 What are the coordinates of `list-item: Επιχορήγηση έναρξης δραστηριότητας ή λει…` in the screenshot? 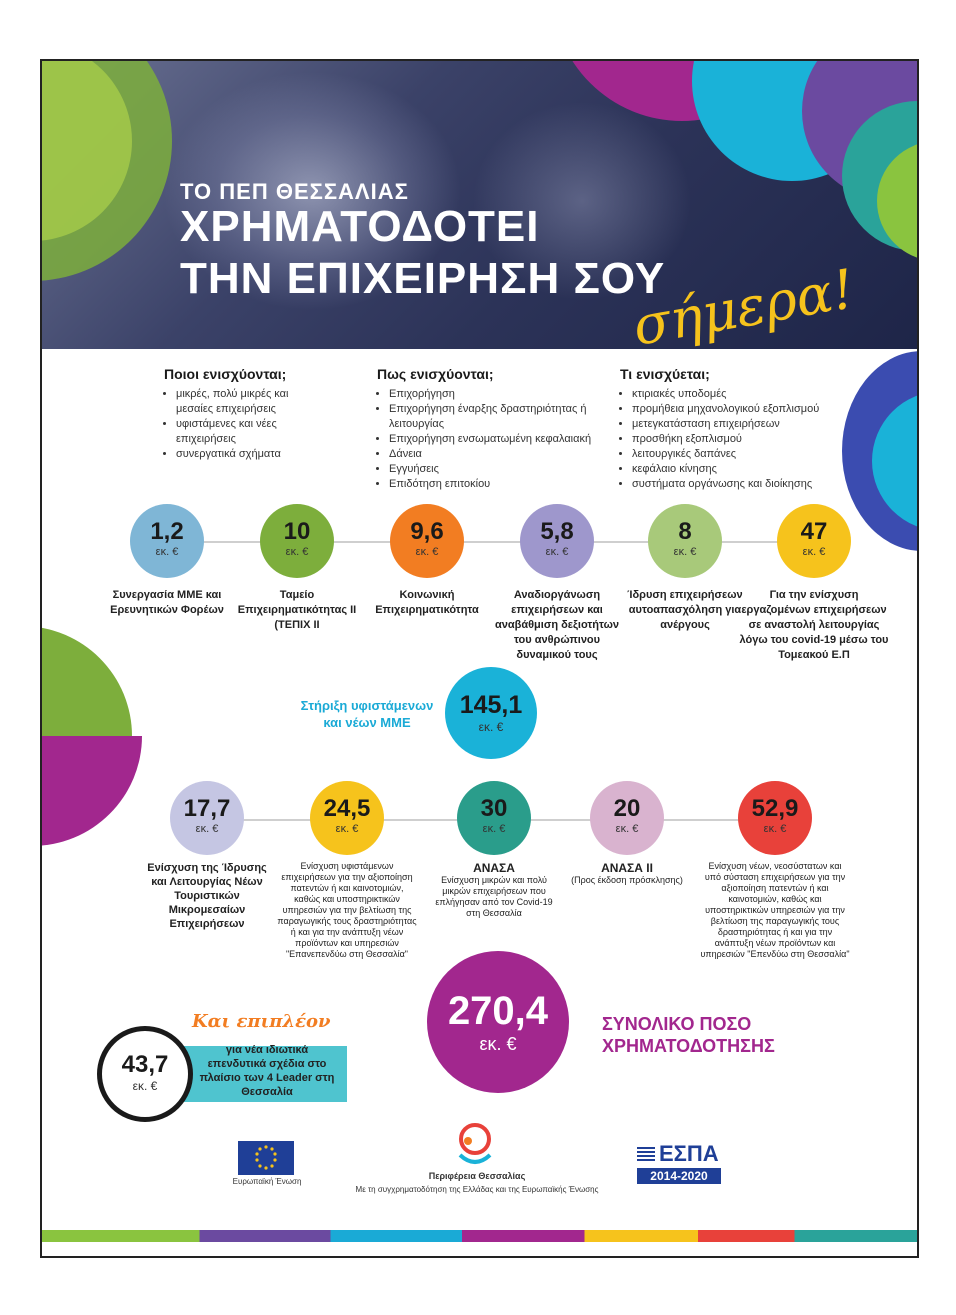 It's located at (501, 417).